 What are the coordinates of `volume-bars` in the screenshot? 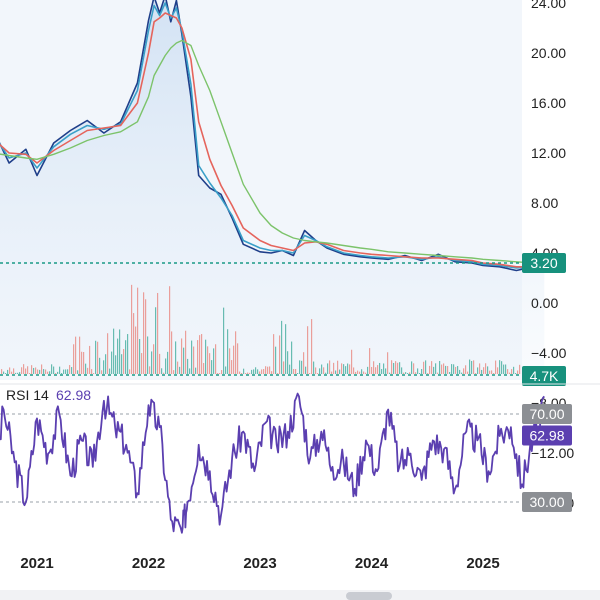 It's located at (261, 329).